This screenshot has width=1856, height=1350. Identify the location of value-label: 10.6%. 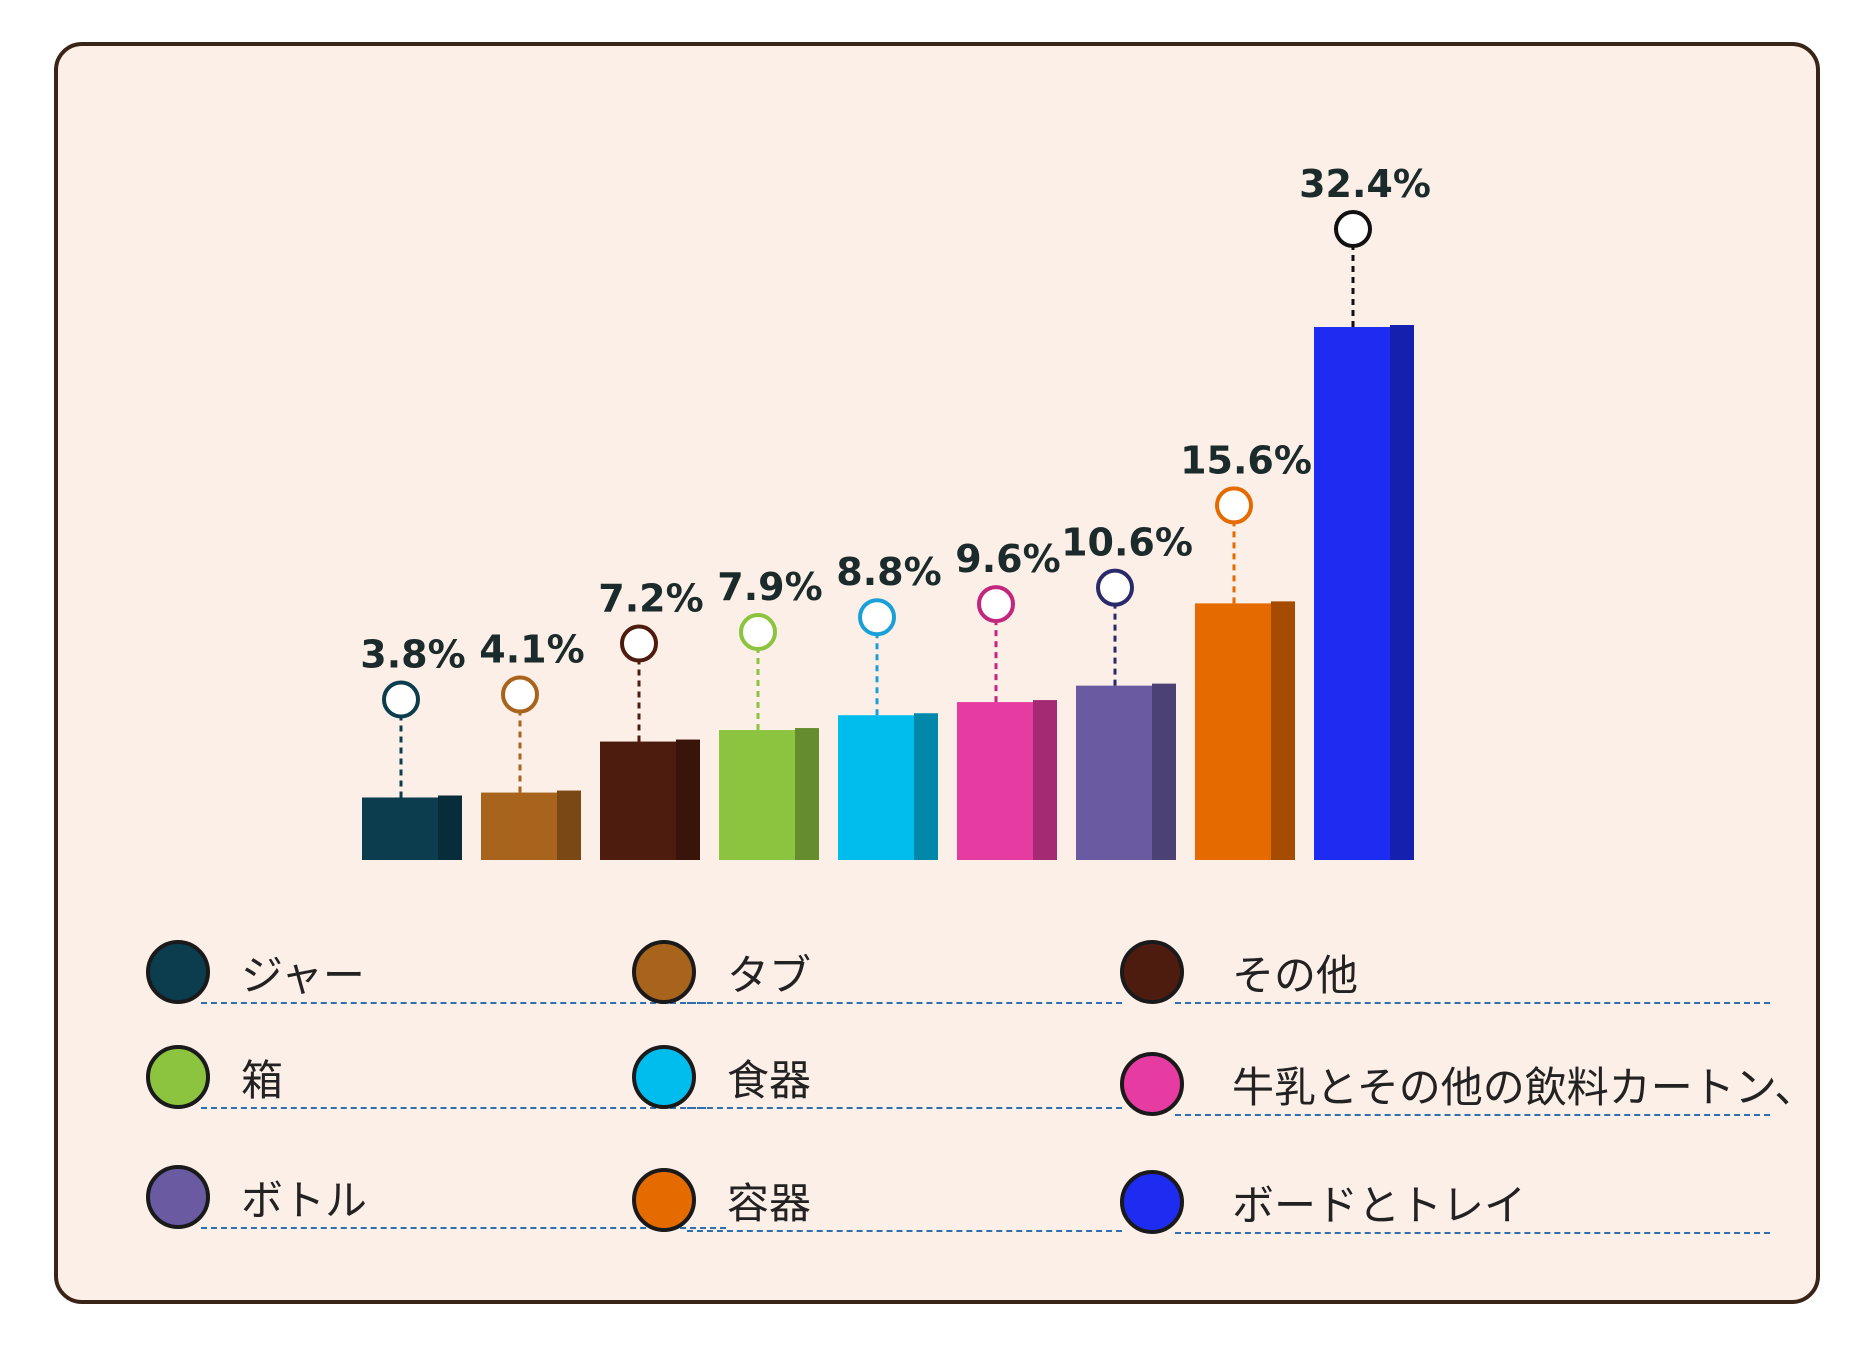
(1127, 543).